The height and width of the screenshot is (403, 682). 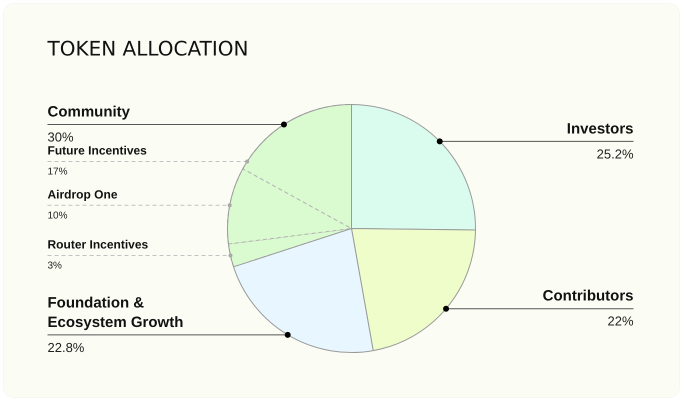 I want to click on slice-label: Investors, so click(x=600, y=129).